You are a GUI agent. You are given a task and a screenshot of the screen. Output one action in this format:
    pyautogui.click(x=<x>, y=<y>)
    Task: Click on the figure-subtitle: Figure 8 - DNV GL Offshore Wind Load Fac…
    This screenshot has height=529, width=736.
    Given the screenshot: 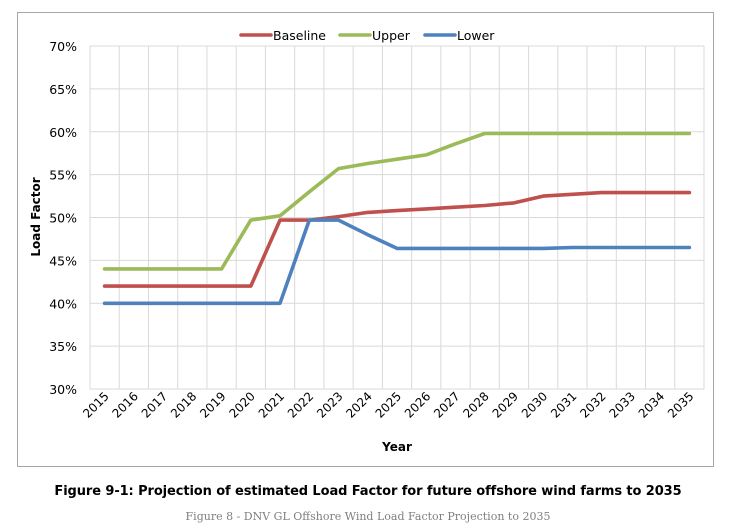 What is the action you would take?
    pyautogui.click(x=368, y=516)
    